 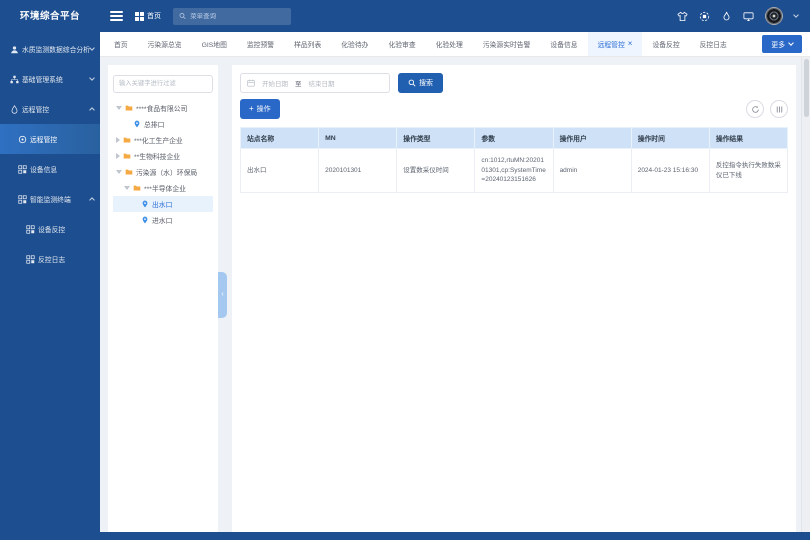 I want to click on tab-monitor-warning: 监控预警, so click(x=260, y=45).